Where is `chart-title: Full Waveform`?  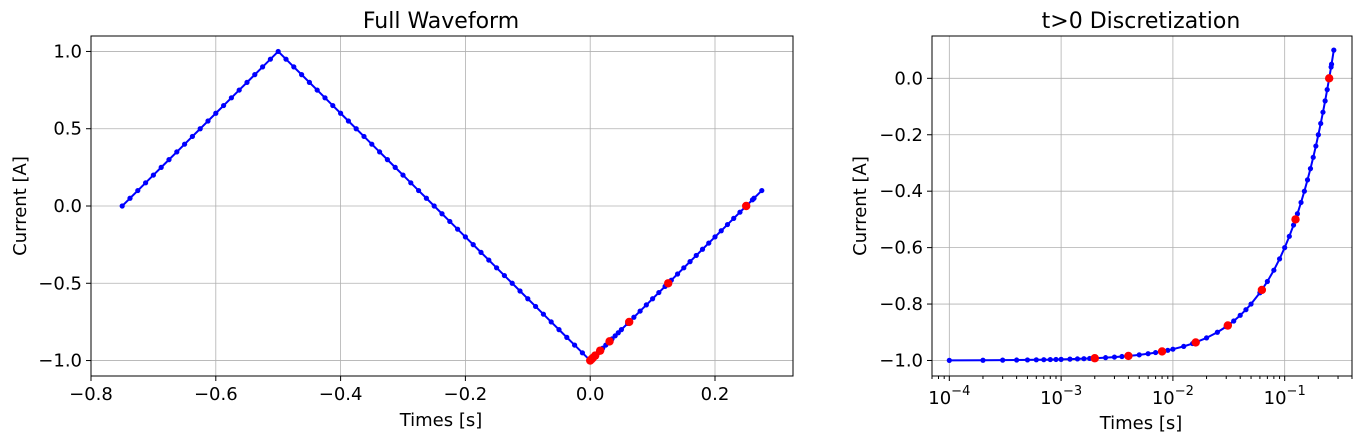
chart-title: Full Waveform is located at coordinates (441, 21).